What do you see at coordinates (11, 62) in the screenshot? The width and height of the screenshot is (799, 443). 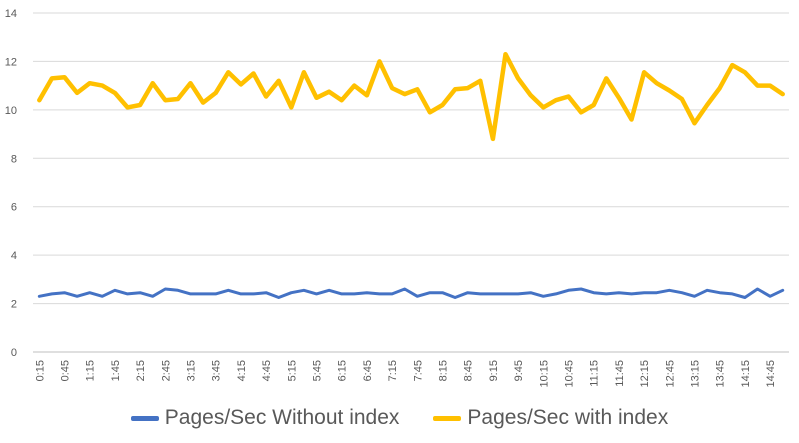 I see `y-tick-label: 12` at bounding box center [11, 62].